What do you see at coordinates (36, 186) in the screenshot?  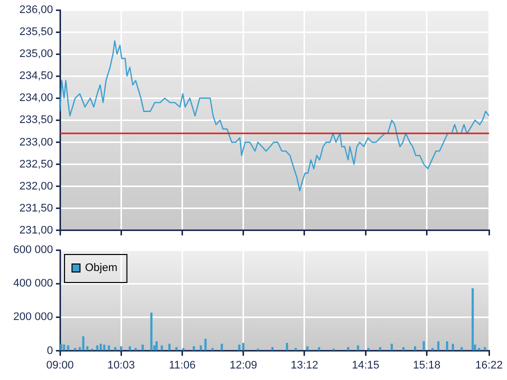 I see `y-tick-label: 232,00` at bounding box center [36, 186].